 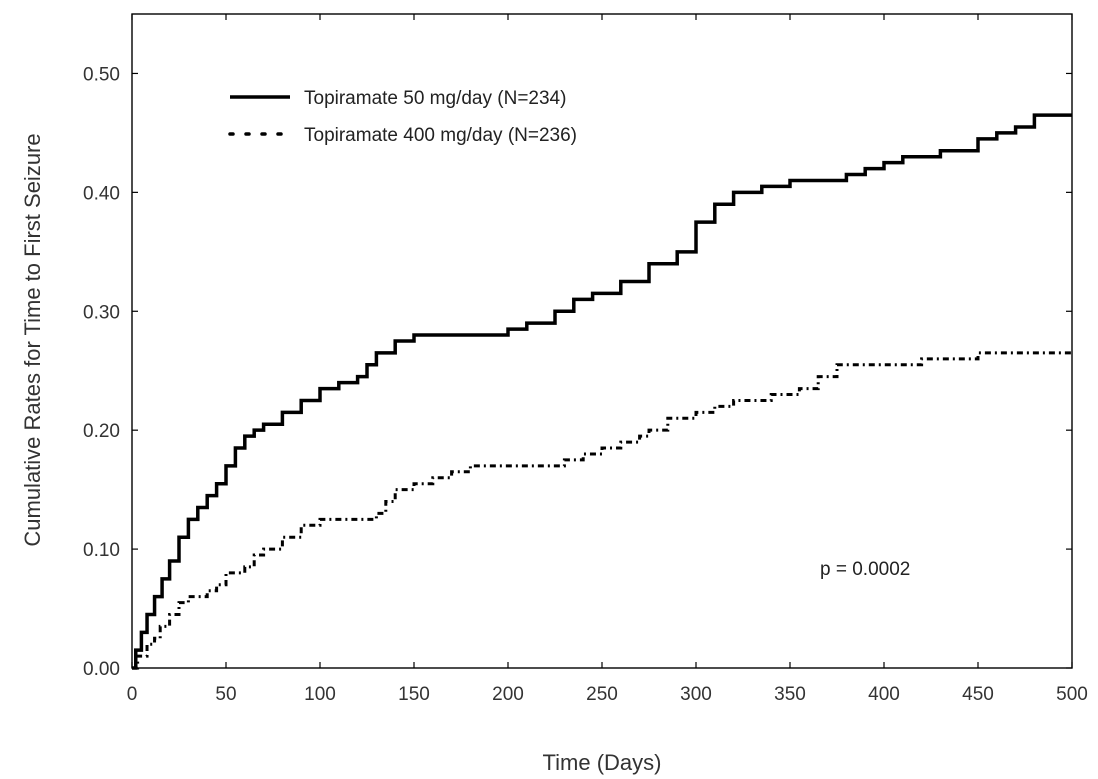 What do you see at coordinates (1072, 694) in the screenshot?
I see `x-tick-label: 500` at bounding box center [1072, 694].